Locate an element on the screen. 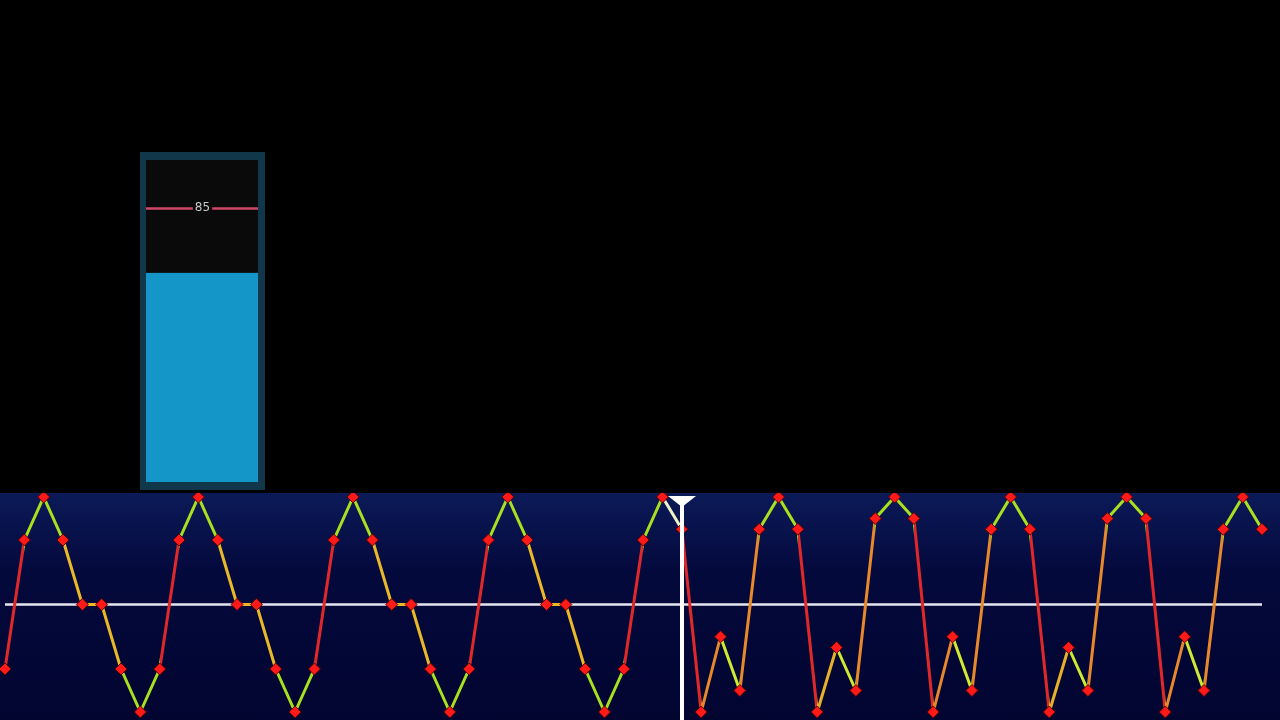 Image resolution: width=1280 pixels, height=720 pixels. annotation: 85 is located at coordinates (202, 207).